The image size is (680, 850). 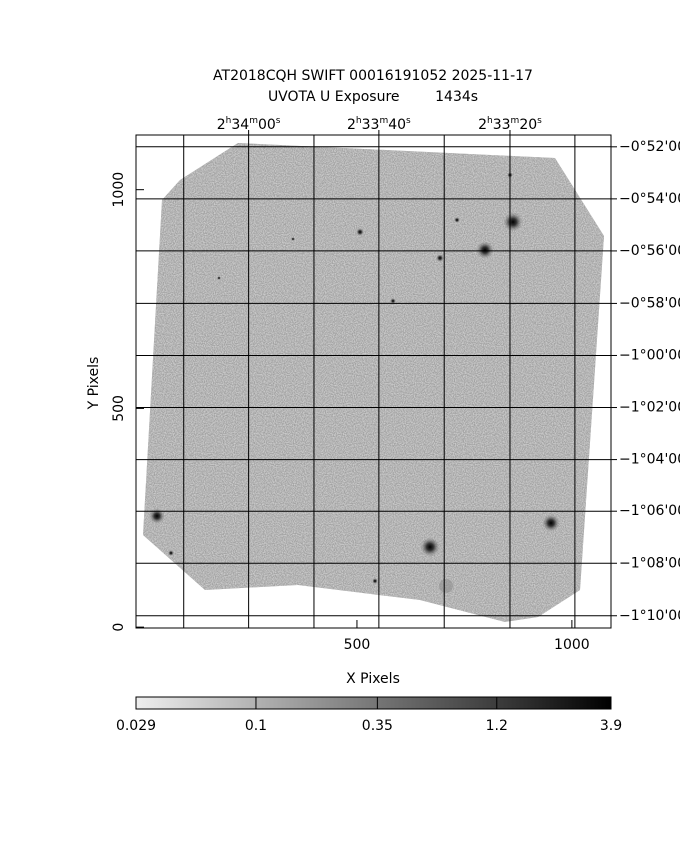 What do you see at coordinates (649, 355) in the screenshot?
I see `dec-tick-label: −1°00'00"` at bounding box center [649, 355].